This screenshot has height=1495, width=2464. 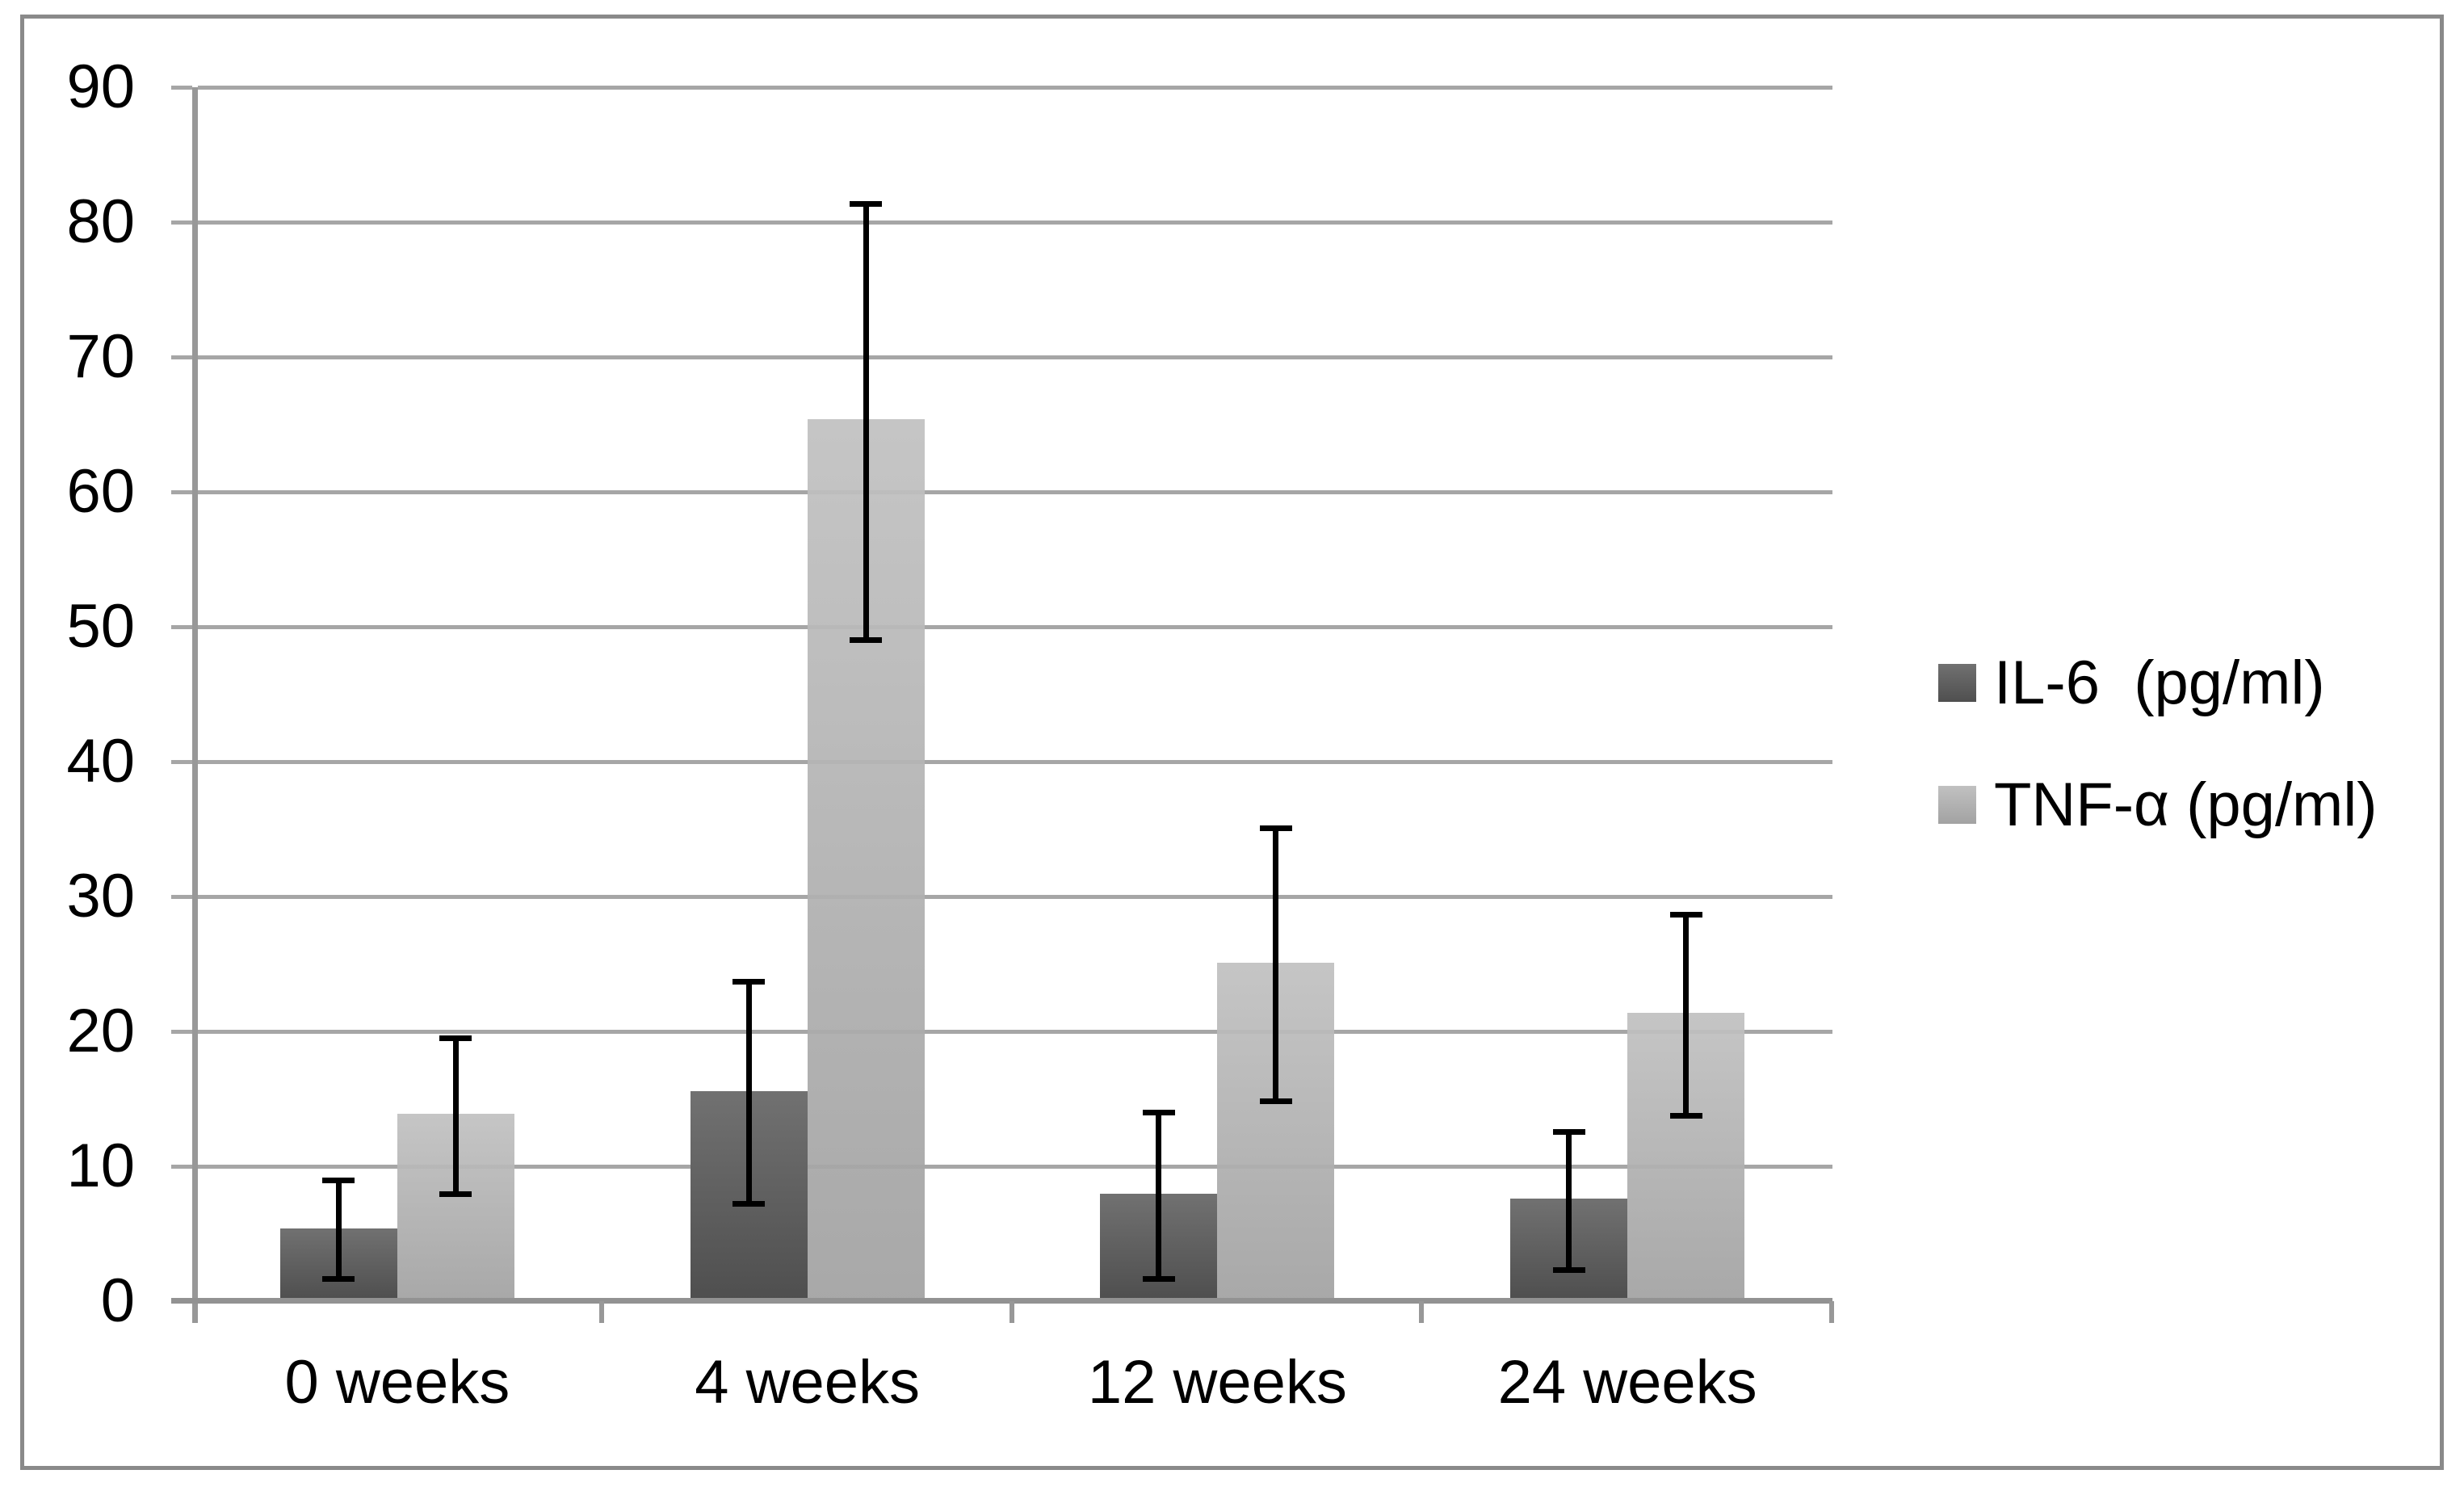 What do you see at coordinates (101, 1031) in the screenshot?
I see `y-axis-tick-label: 20` at bounding box center [101, 1031].